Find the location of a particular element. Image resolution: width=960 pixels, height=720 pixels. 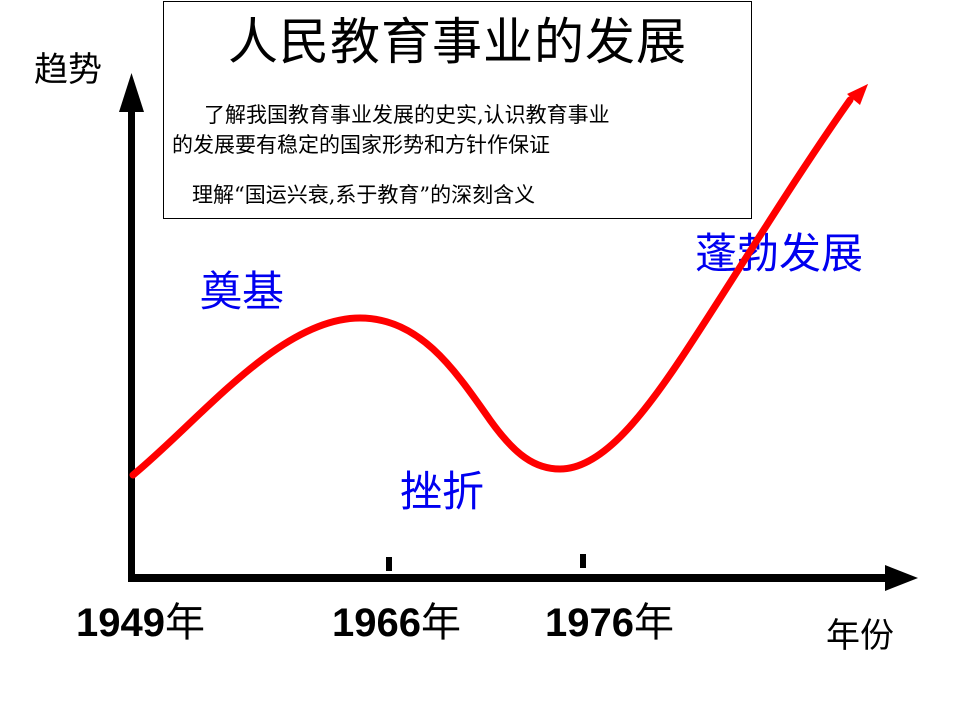

phase-label-boom: 蓬勃发展 is located at coordinates (779, 253).